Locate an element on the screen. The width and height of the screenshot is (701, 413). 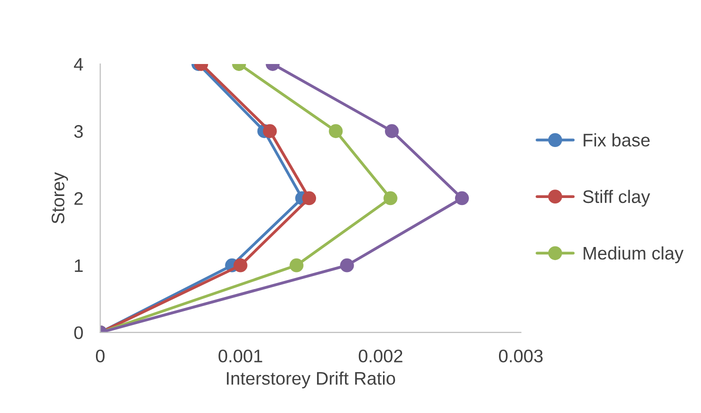
x-tick-label: 0.001 is located at coordinates (240, 356).